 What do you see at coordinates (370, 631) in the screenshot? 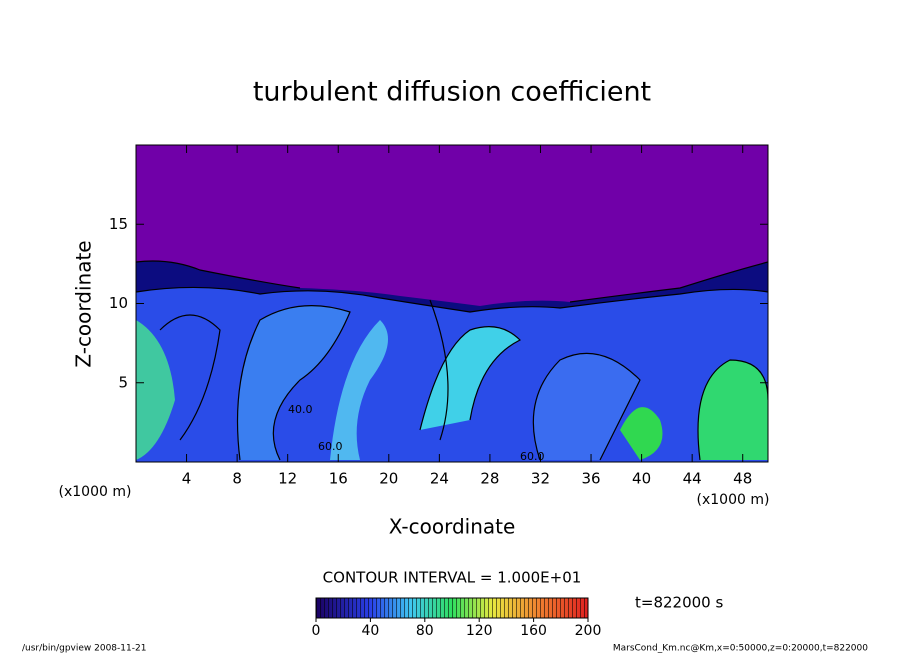
I see `colorbar-tick-label: 40` at bounding box center [370, 631].